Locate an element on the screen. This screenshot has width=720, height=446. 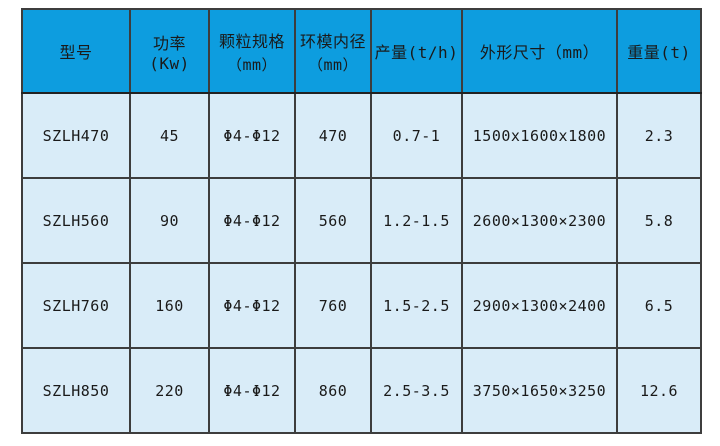
col-header-label: 功率(Kw) is located at coordinates (169, 53).